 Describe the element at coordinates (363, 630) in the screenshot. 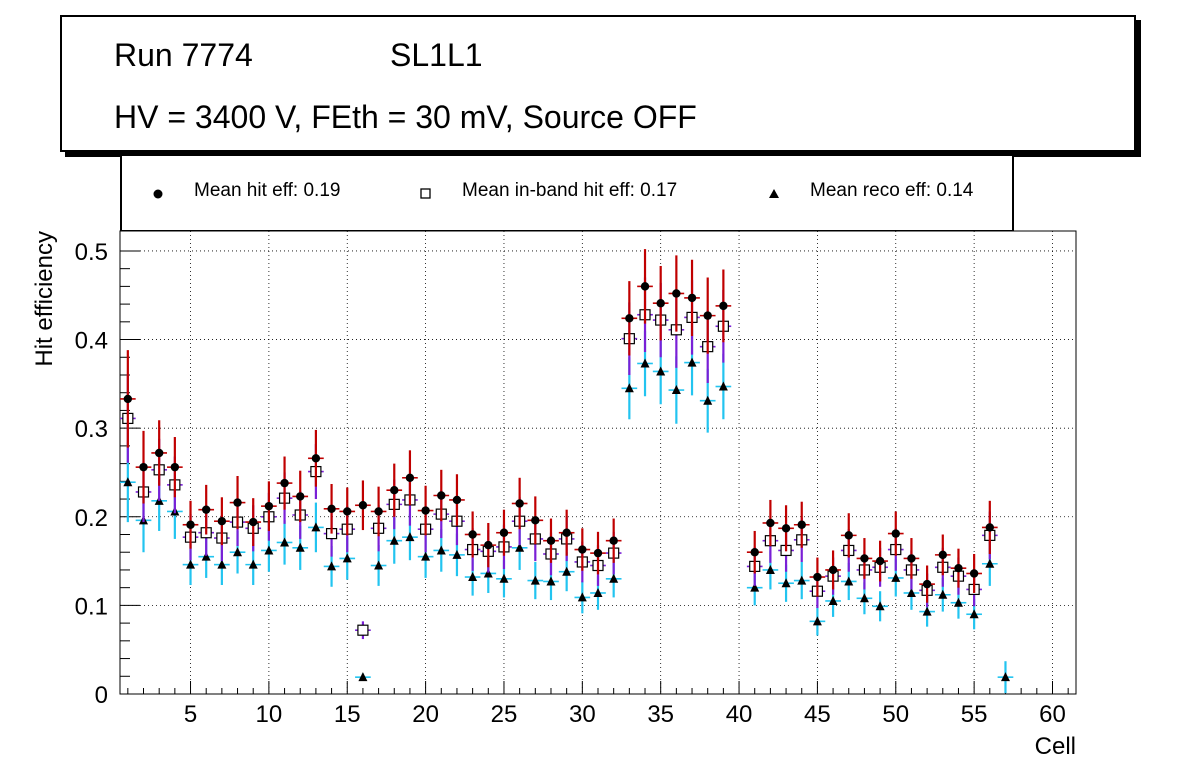

I see `inband-eff-point` at that location.